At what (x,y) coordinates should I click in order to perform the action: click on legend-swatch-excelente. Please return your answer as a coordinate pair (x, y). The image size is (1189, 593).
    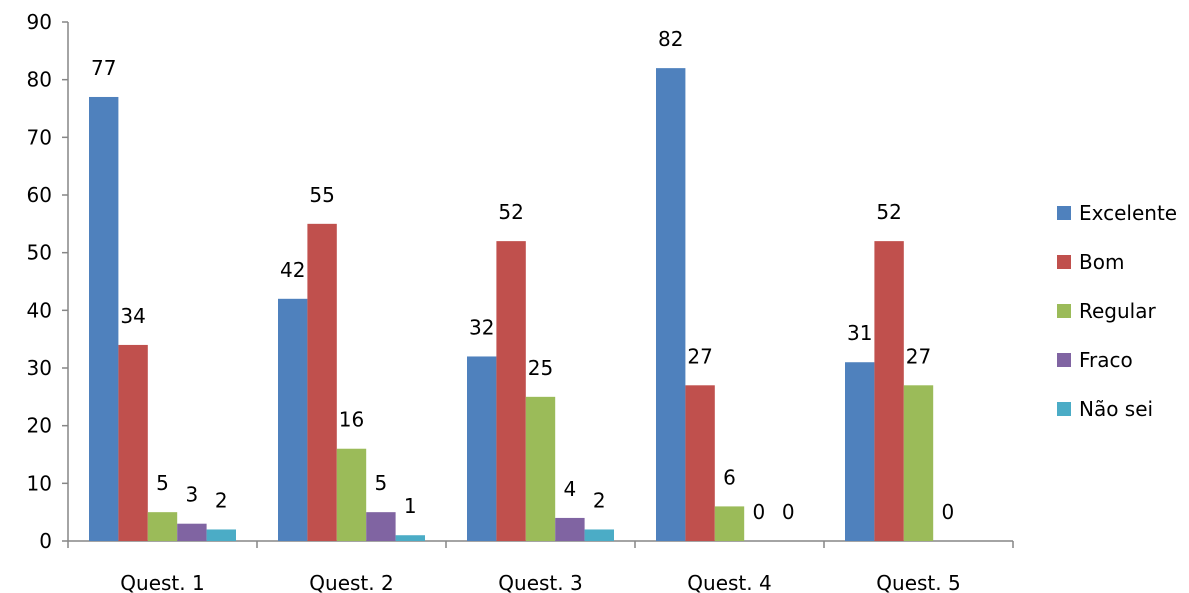
    Looking at the image, I should click on (1064, 213).